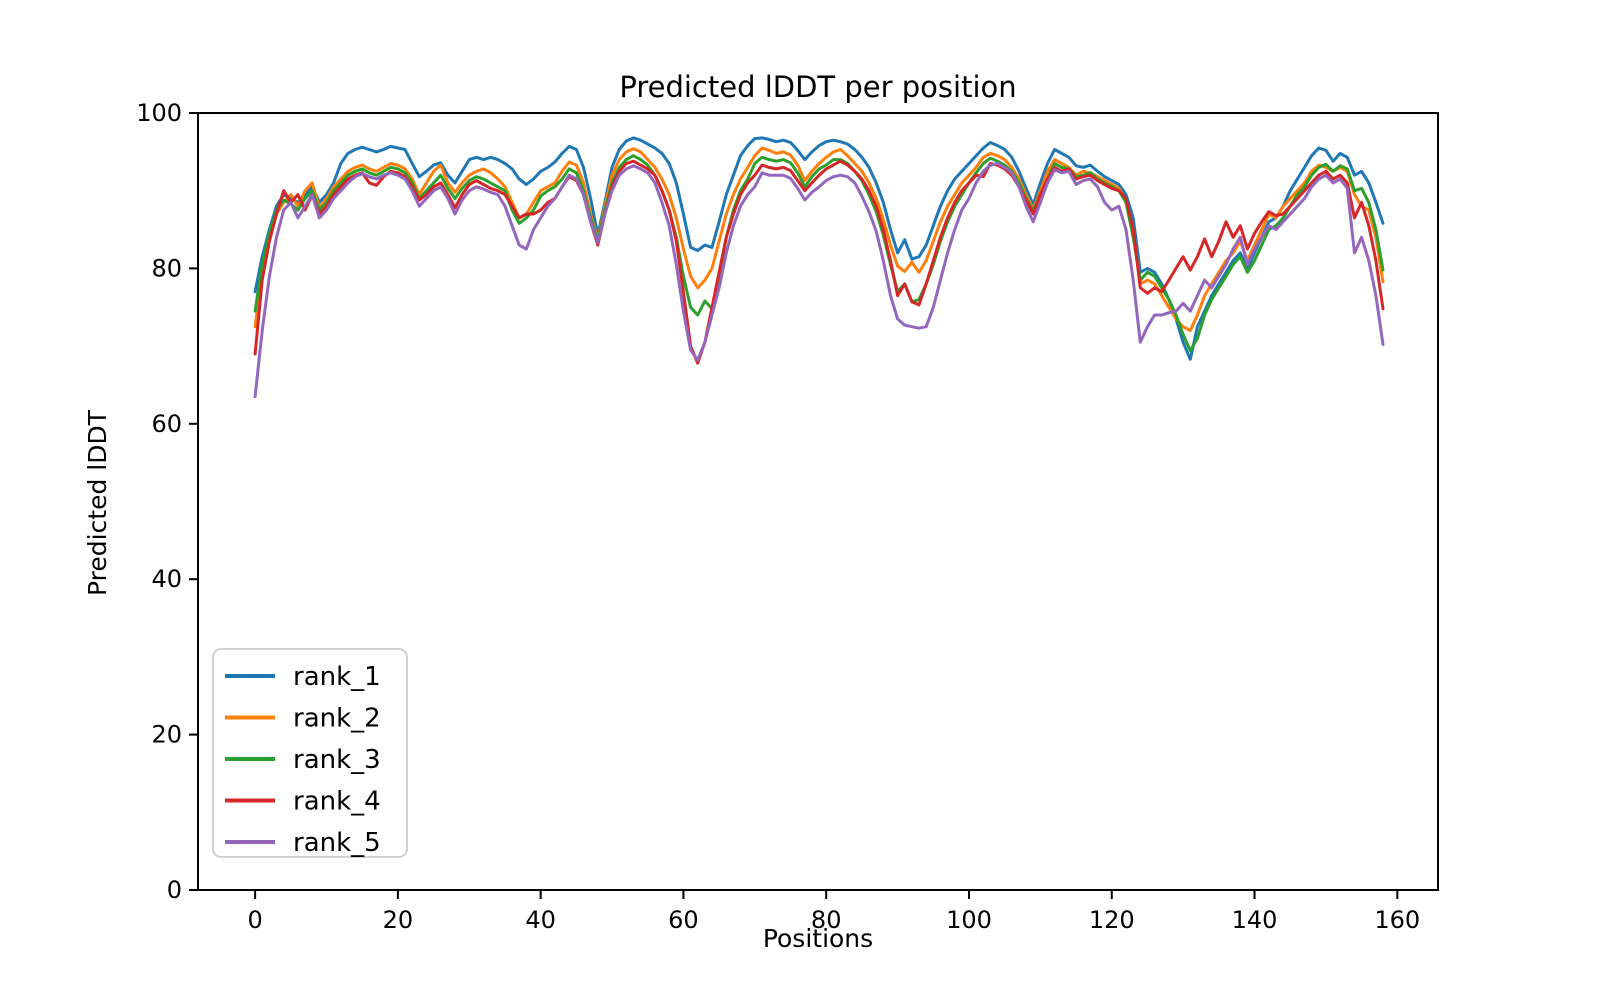 This screenshot has width=1600, height=1000. Describe the element at coordinates (254, 920) in the screenshot. I see `x-tick-label: 0` at that location.